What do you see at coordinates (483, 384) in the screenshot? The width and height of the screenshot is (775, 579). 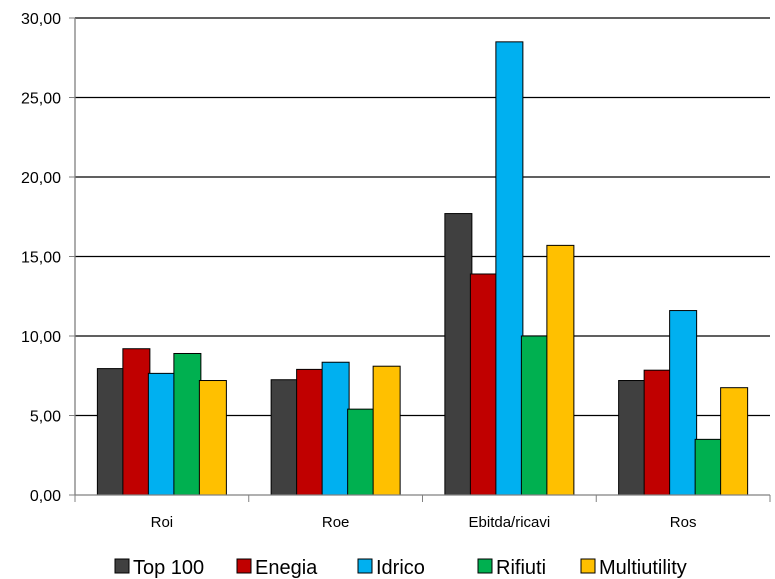 I see `bar-enegia-ebitda-ricavi` at bounding box center [483, 384].